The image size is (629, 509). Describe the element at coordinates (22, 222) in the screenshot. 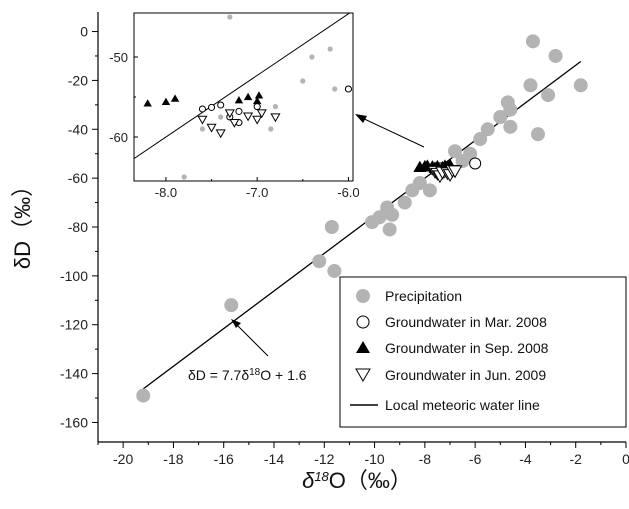

I see `y-axis-label: δD（‰）` at that location.